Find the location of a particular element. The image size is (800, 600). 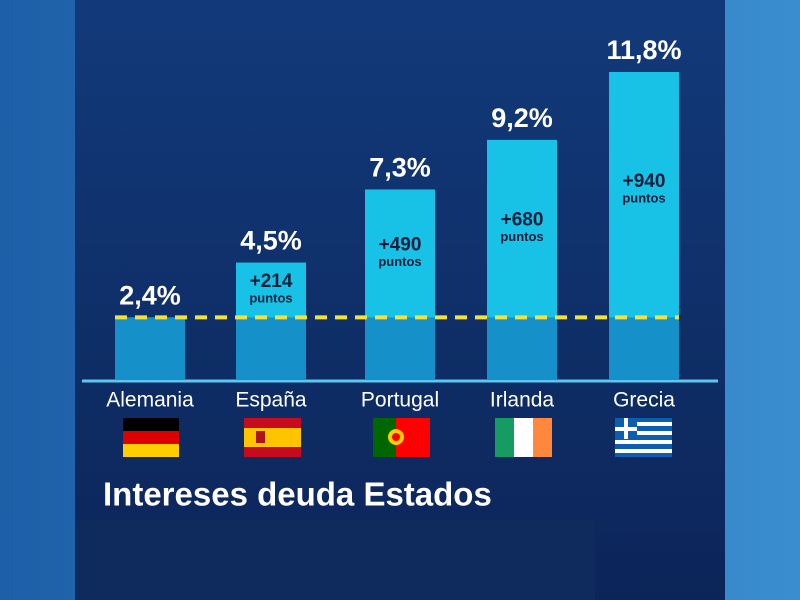

value-label: 2,4% is located at coordinates (150, 295).